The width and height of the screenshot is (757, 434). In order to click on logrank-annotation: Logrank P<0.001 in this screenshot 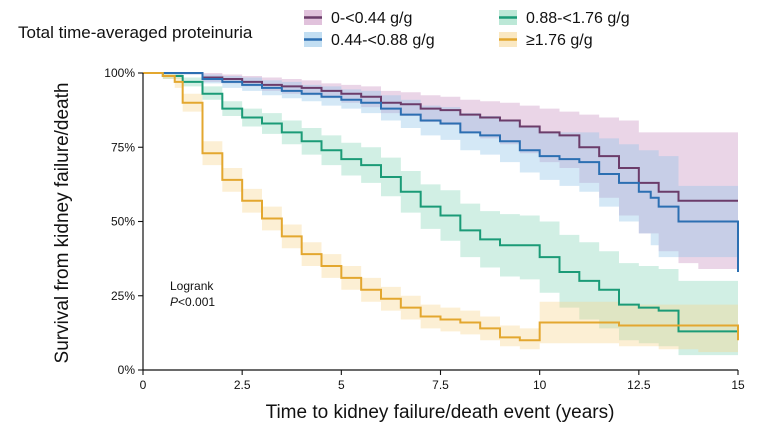, I will do `click(192, 294)`.